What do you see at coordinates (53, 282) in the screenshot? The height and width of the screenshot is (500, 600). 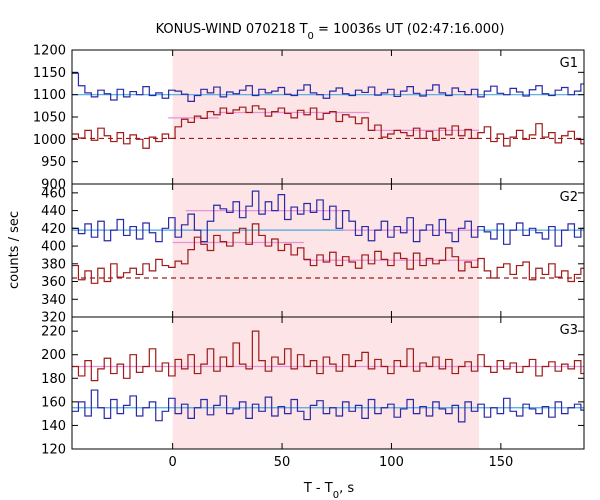 I see `y-tick-label: 360` at bounding box center [53, 282].